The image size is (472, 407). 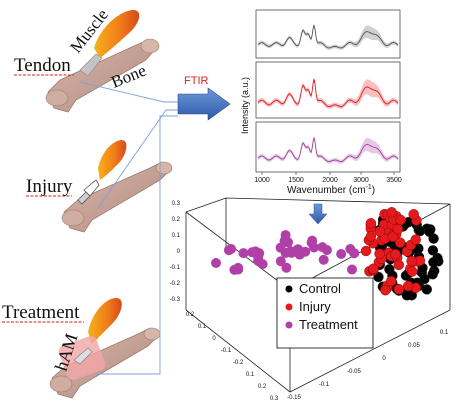 What do you see at coordinates (202, 327) in the screenshot?
I see `pca-depth-tick-label-1: 0.1` at bounding box center [202, 327].